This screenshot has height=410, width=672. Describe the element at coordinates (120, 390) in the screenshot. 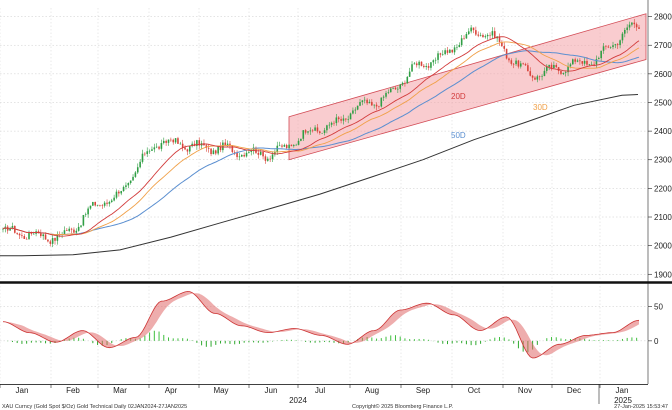

I see `date-tick-label: Mar` at that location.